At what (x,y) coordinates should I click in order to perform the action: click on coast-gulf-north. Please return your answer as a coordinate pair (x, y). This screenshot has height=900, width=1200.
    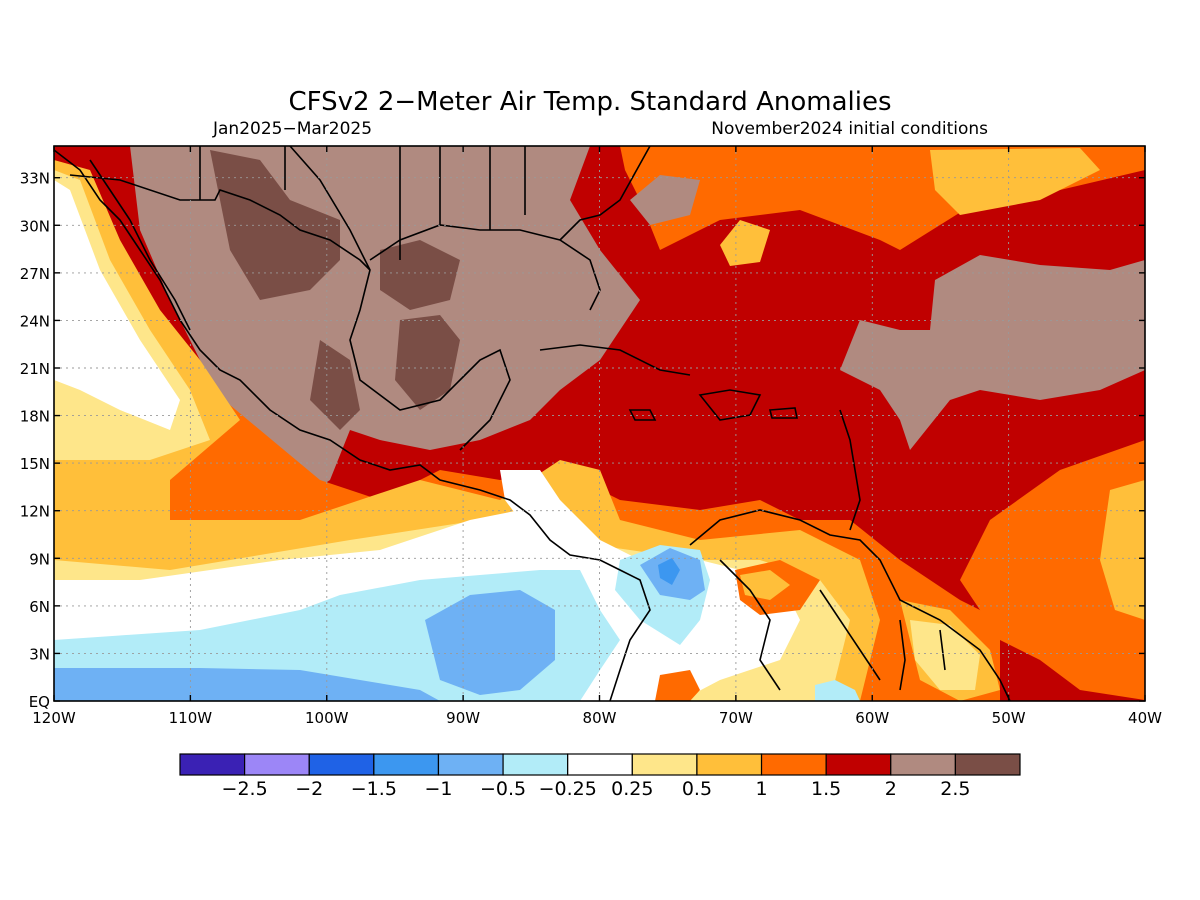
    Looking at the image, I should click on (485, 267).